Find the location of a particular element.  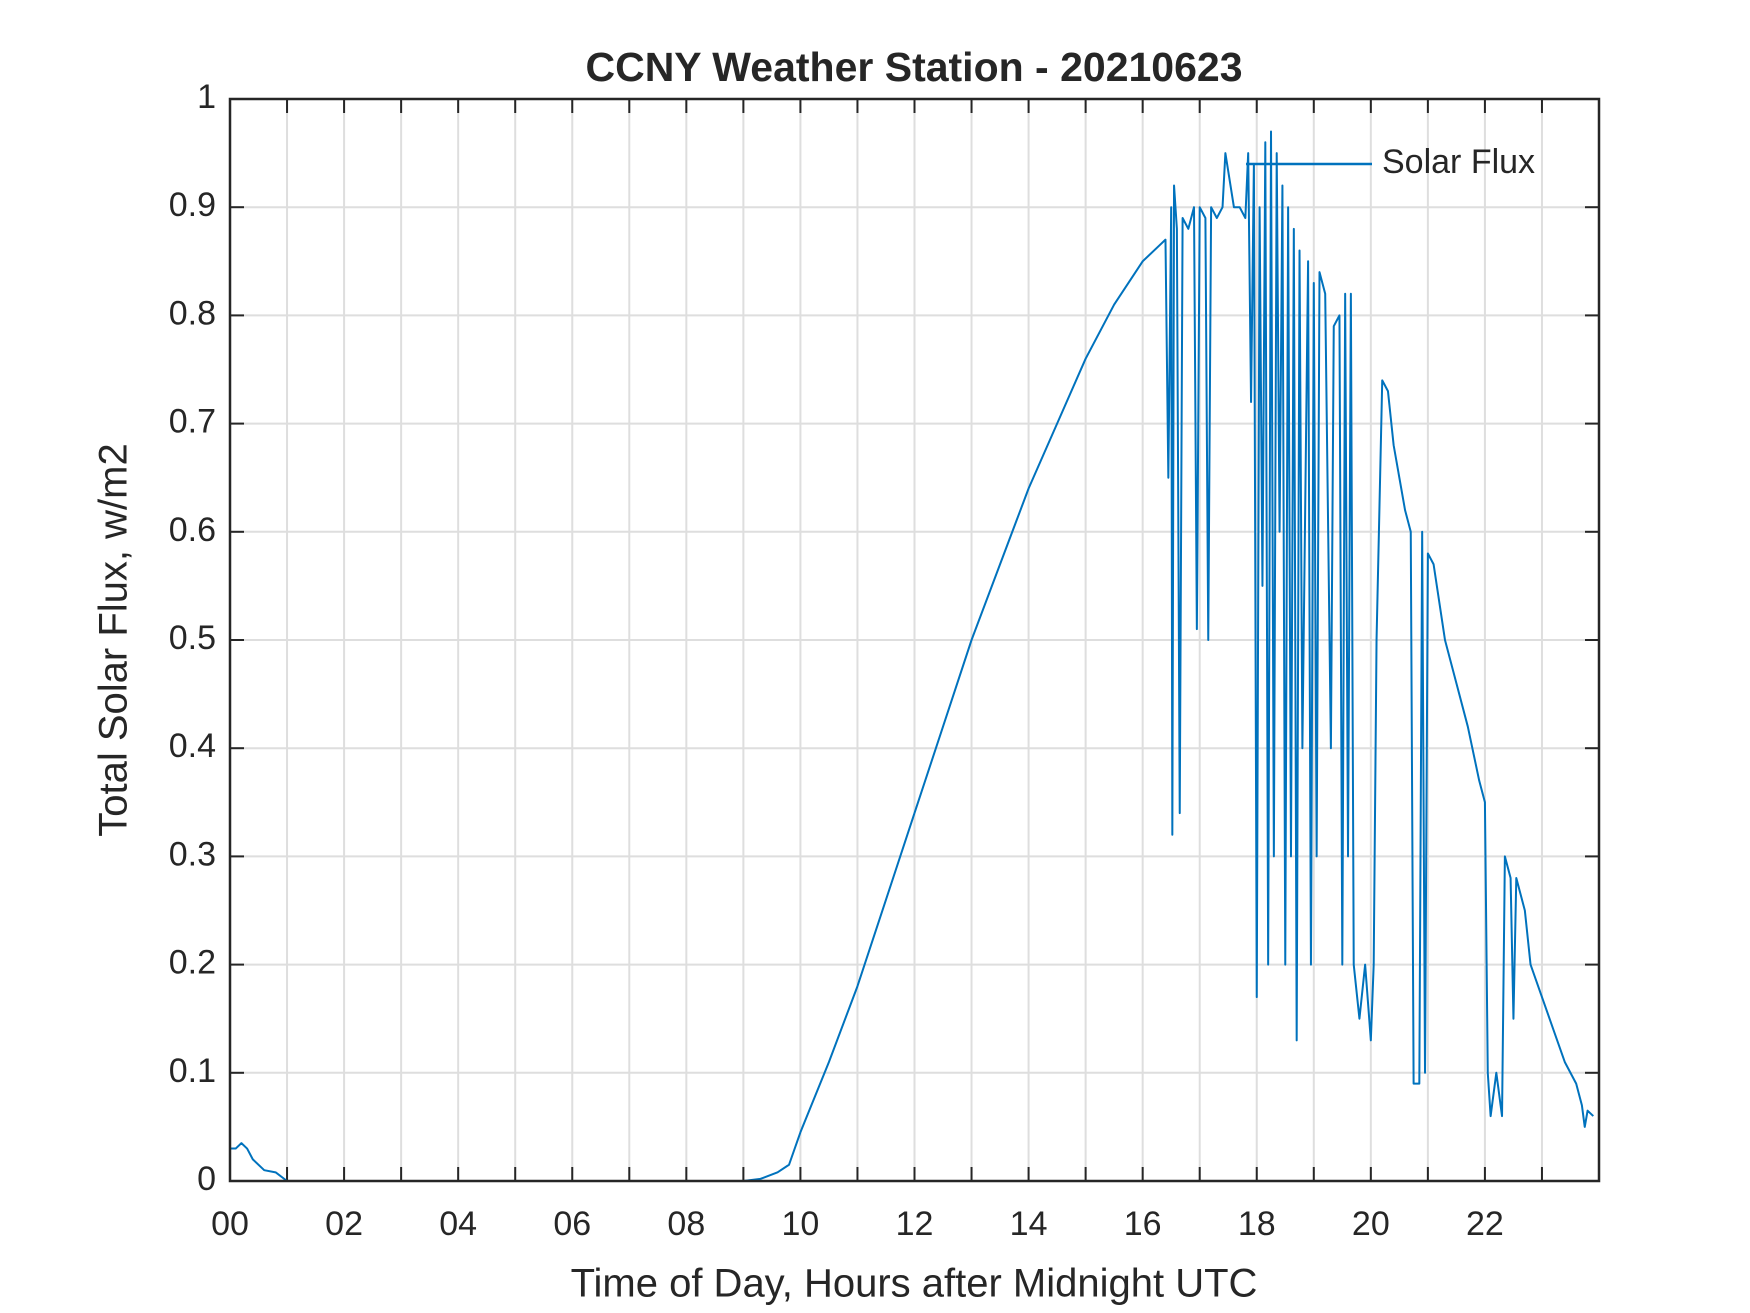

y-tick-label: 0.9 is located at coordinates (192, 205).